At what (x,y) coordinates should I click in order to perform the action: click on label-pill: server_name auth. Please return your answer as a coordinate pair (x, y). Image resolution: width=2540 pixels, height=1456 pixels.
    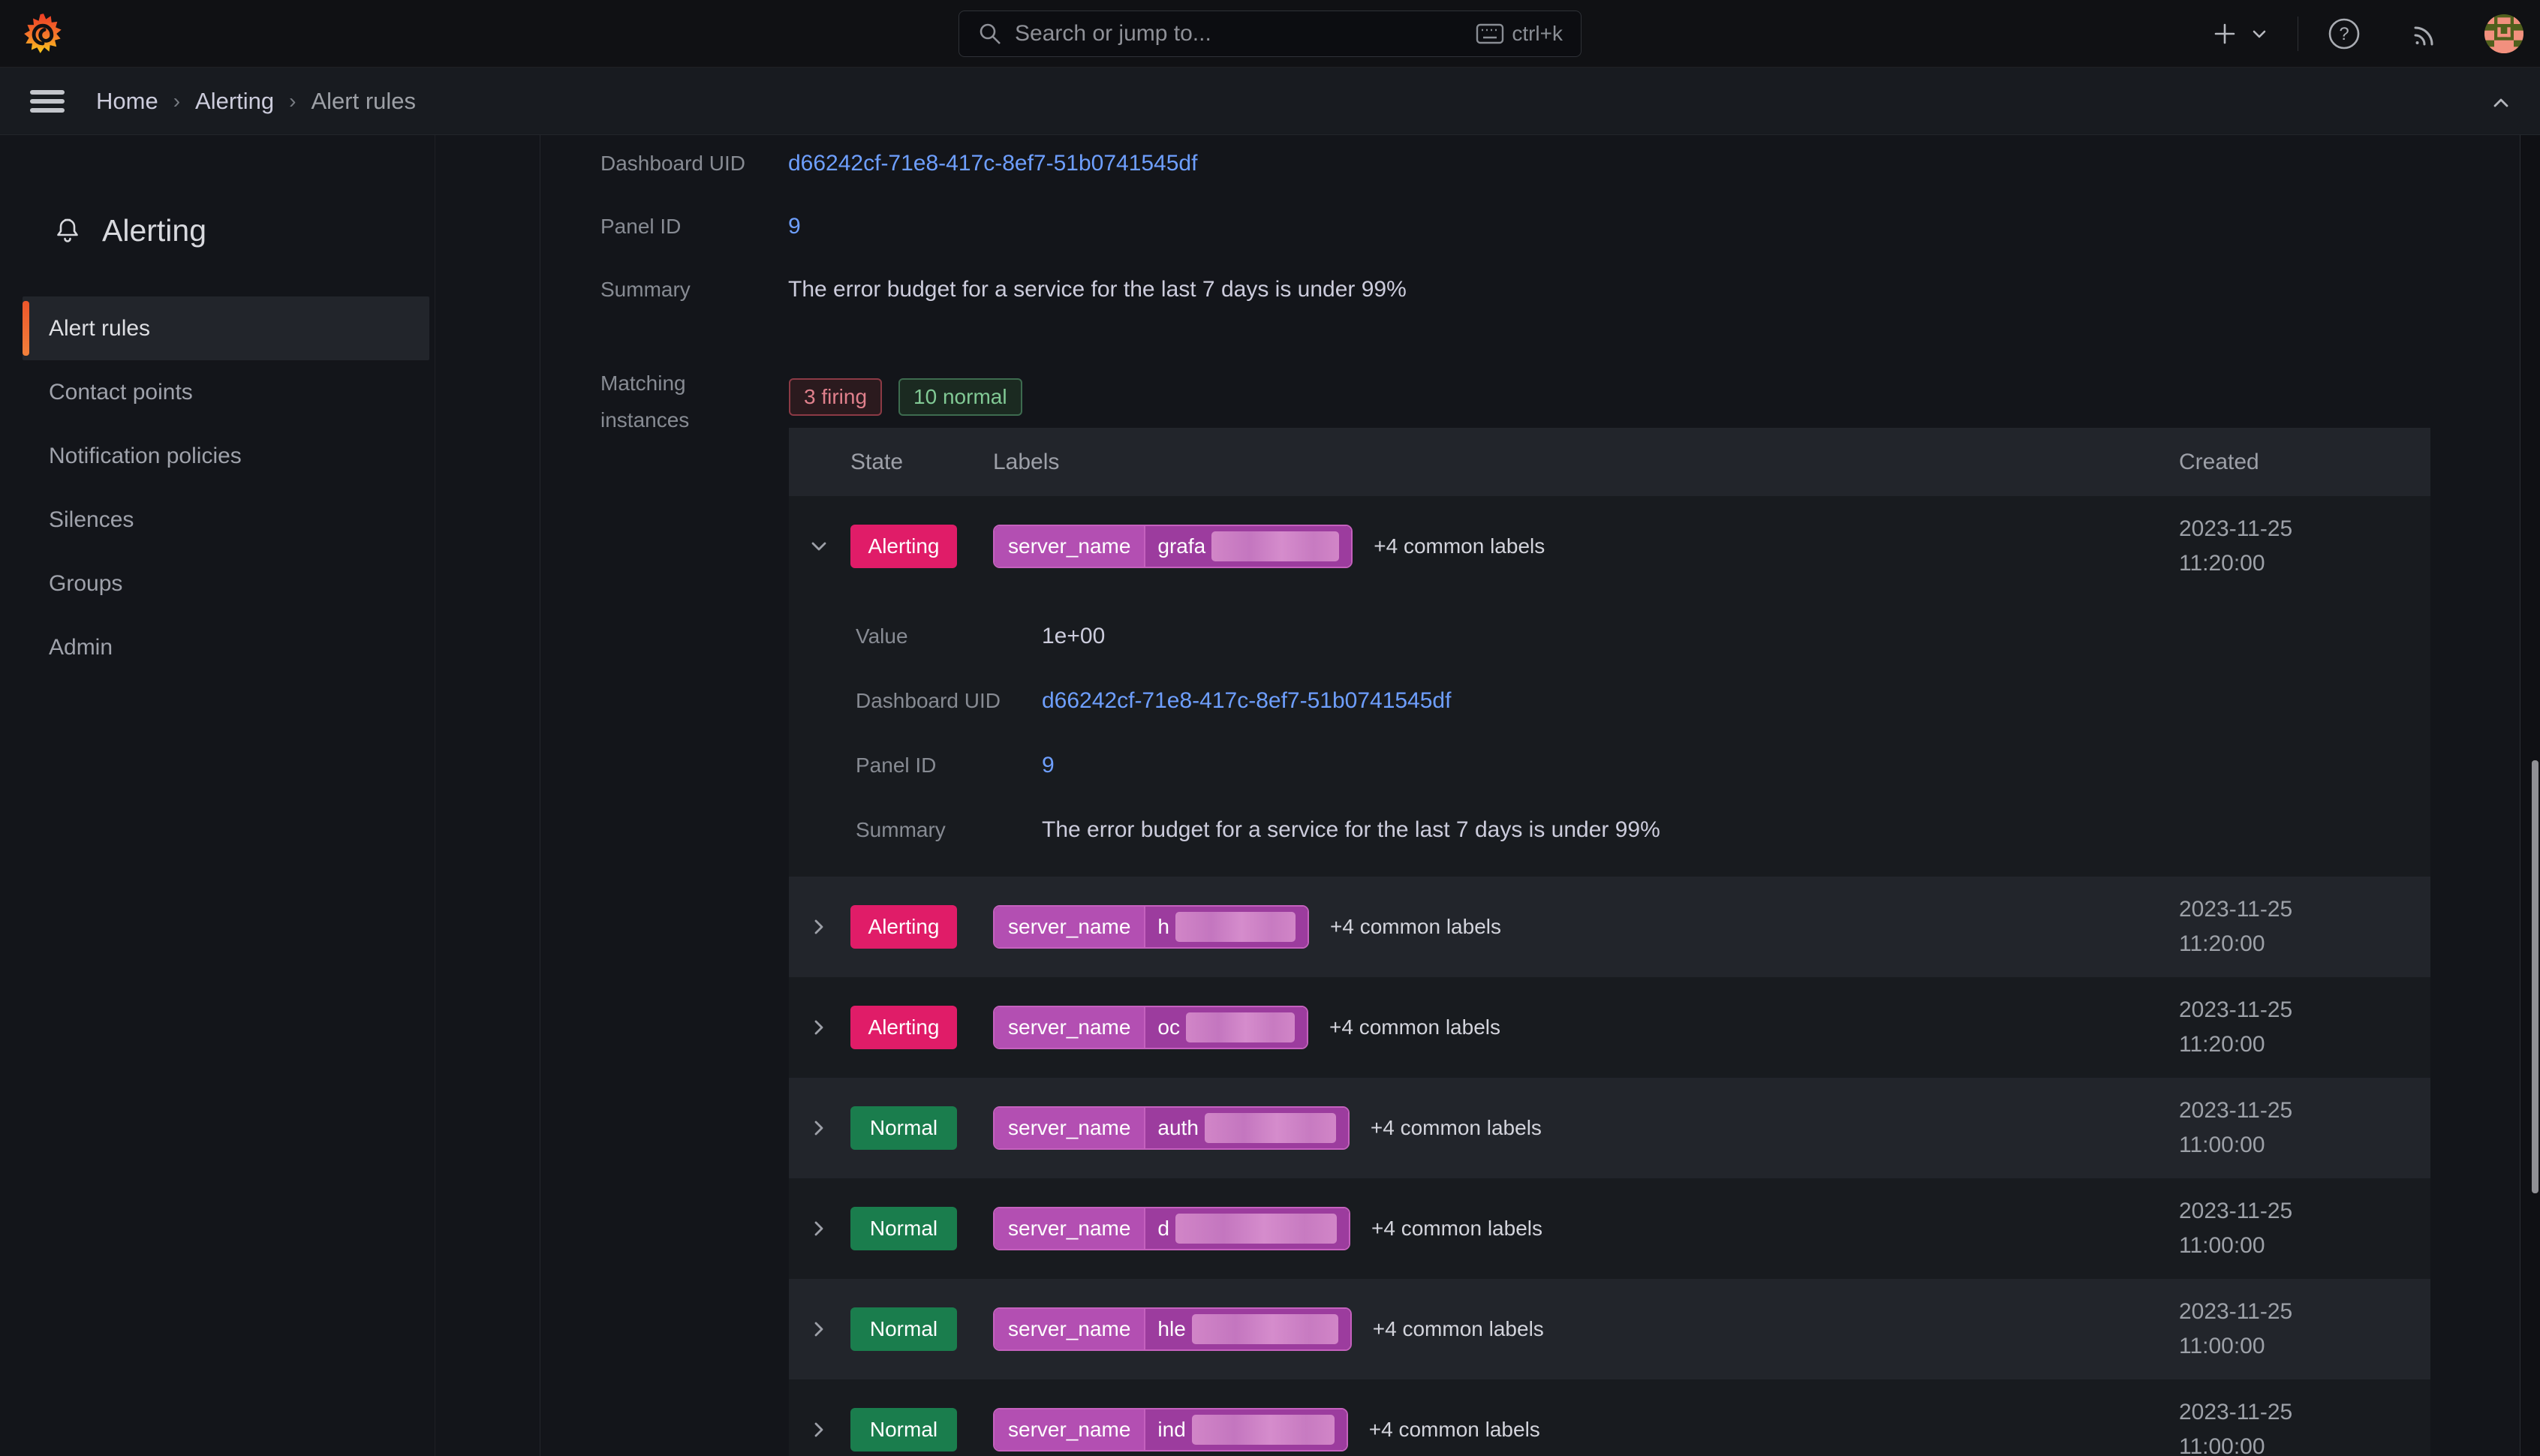
    Looking at the image, I should click on (1171, 1128).